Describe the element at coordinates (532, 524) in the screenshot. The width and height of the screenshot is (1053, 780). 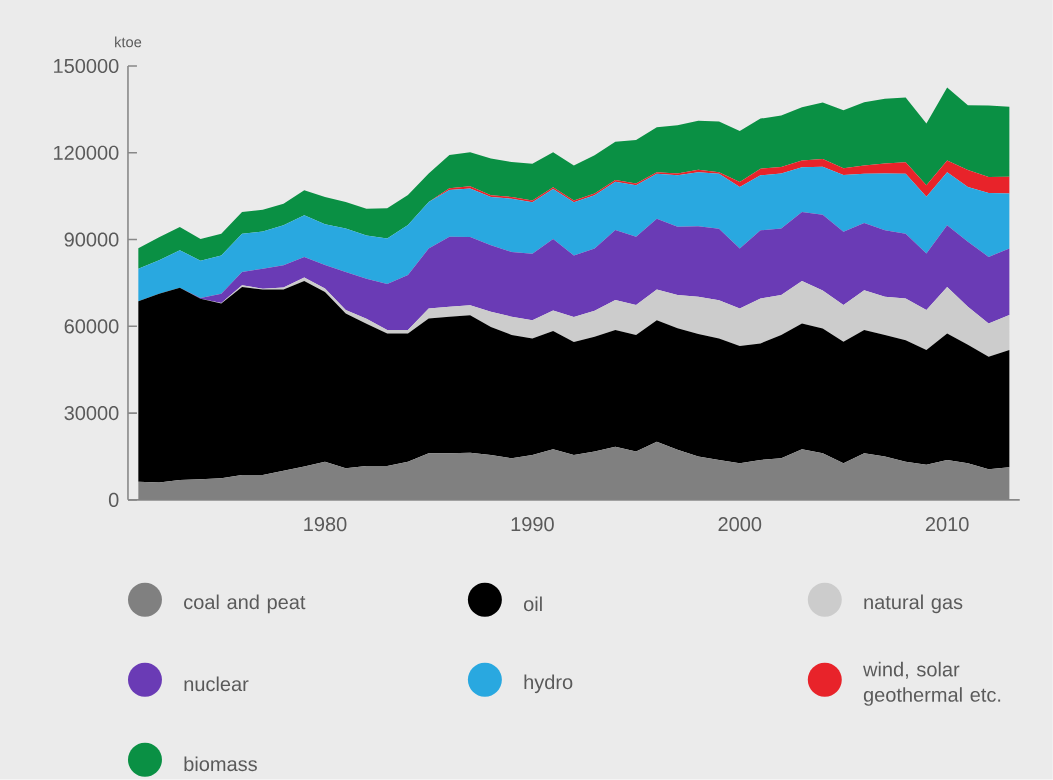
I see `x-tick-label: 1990` at that location.